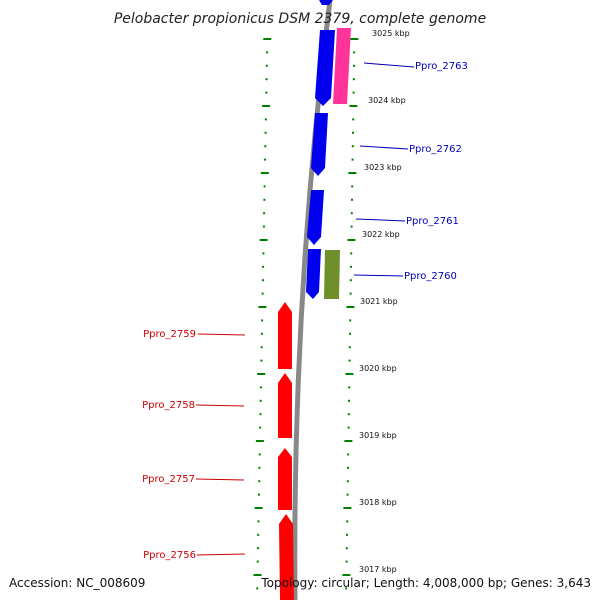  Describe the element at coordinates (441, 66) in the screenshot. I see `gene-label-ppro-2763: Ppro_2763` at that location.